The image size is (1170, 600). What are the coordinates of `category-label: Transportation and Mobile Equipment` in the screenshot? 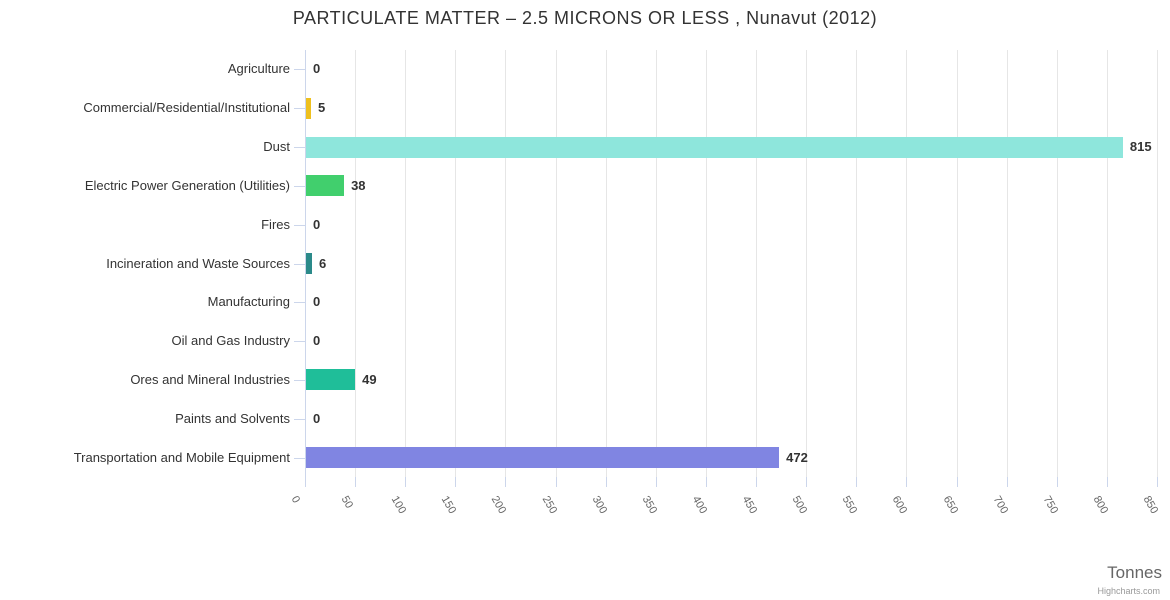 It's located at (181, 457).